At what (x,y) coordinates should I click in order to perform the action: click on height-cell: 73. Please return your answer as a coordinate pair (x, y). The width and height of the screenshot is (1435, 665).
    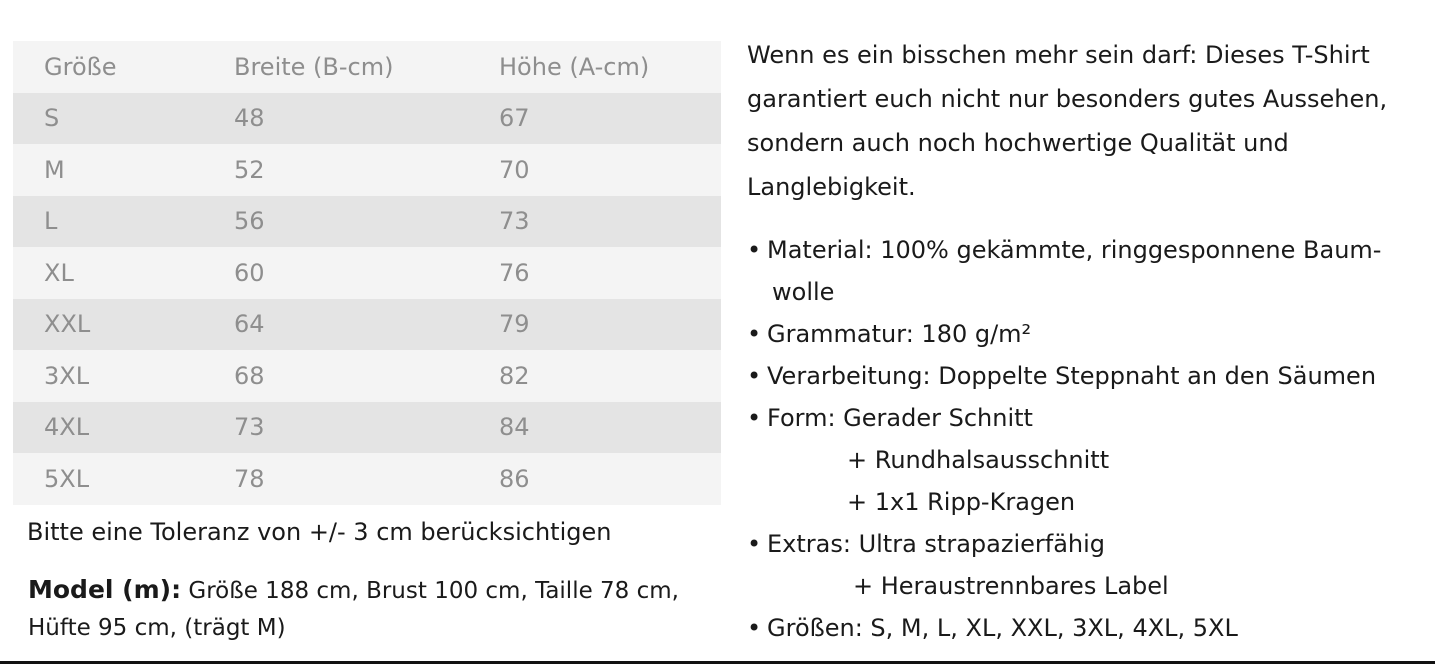
    Looking at the image, I should click on (514, 221).